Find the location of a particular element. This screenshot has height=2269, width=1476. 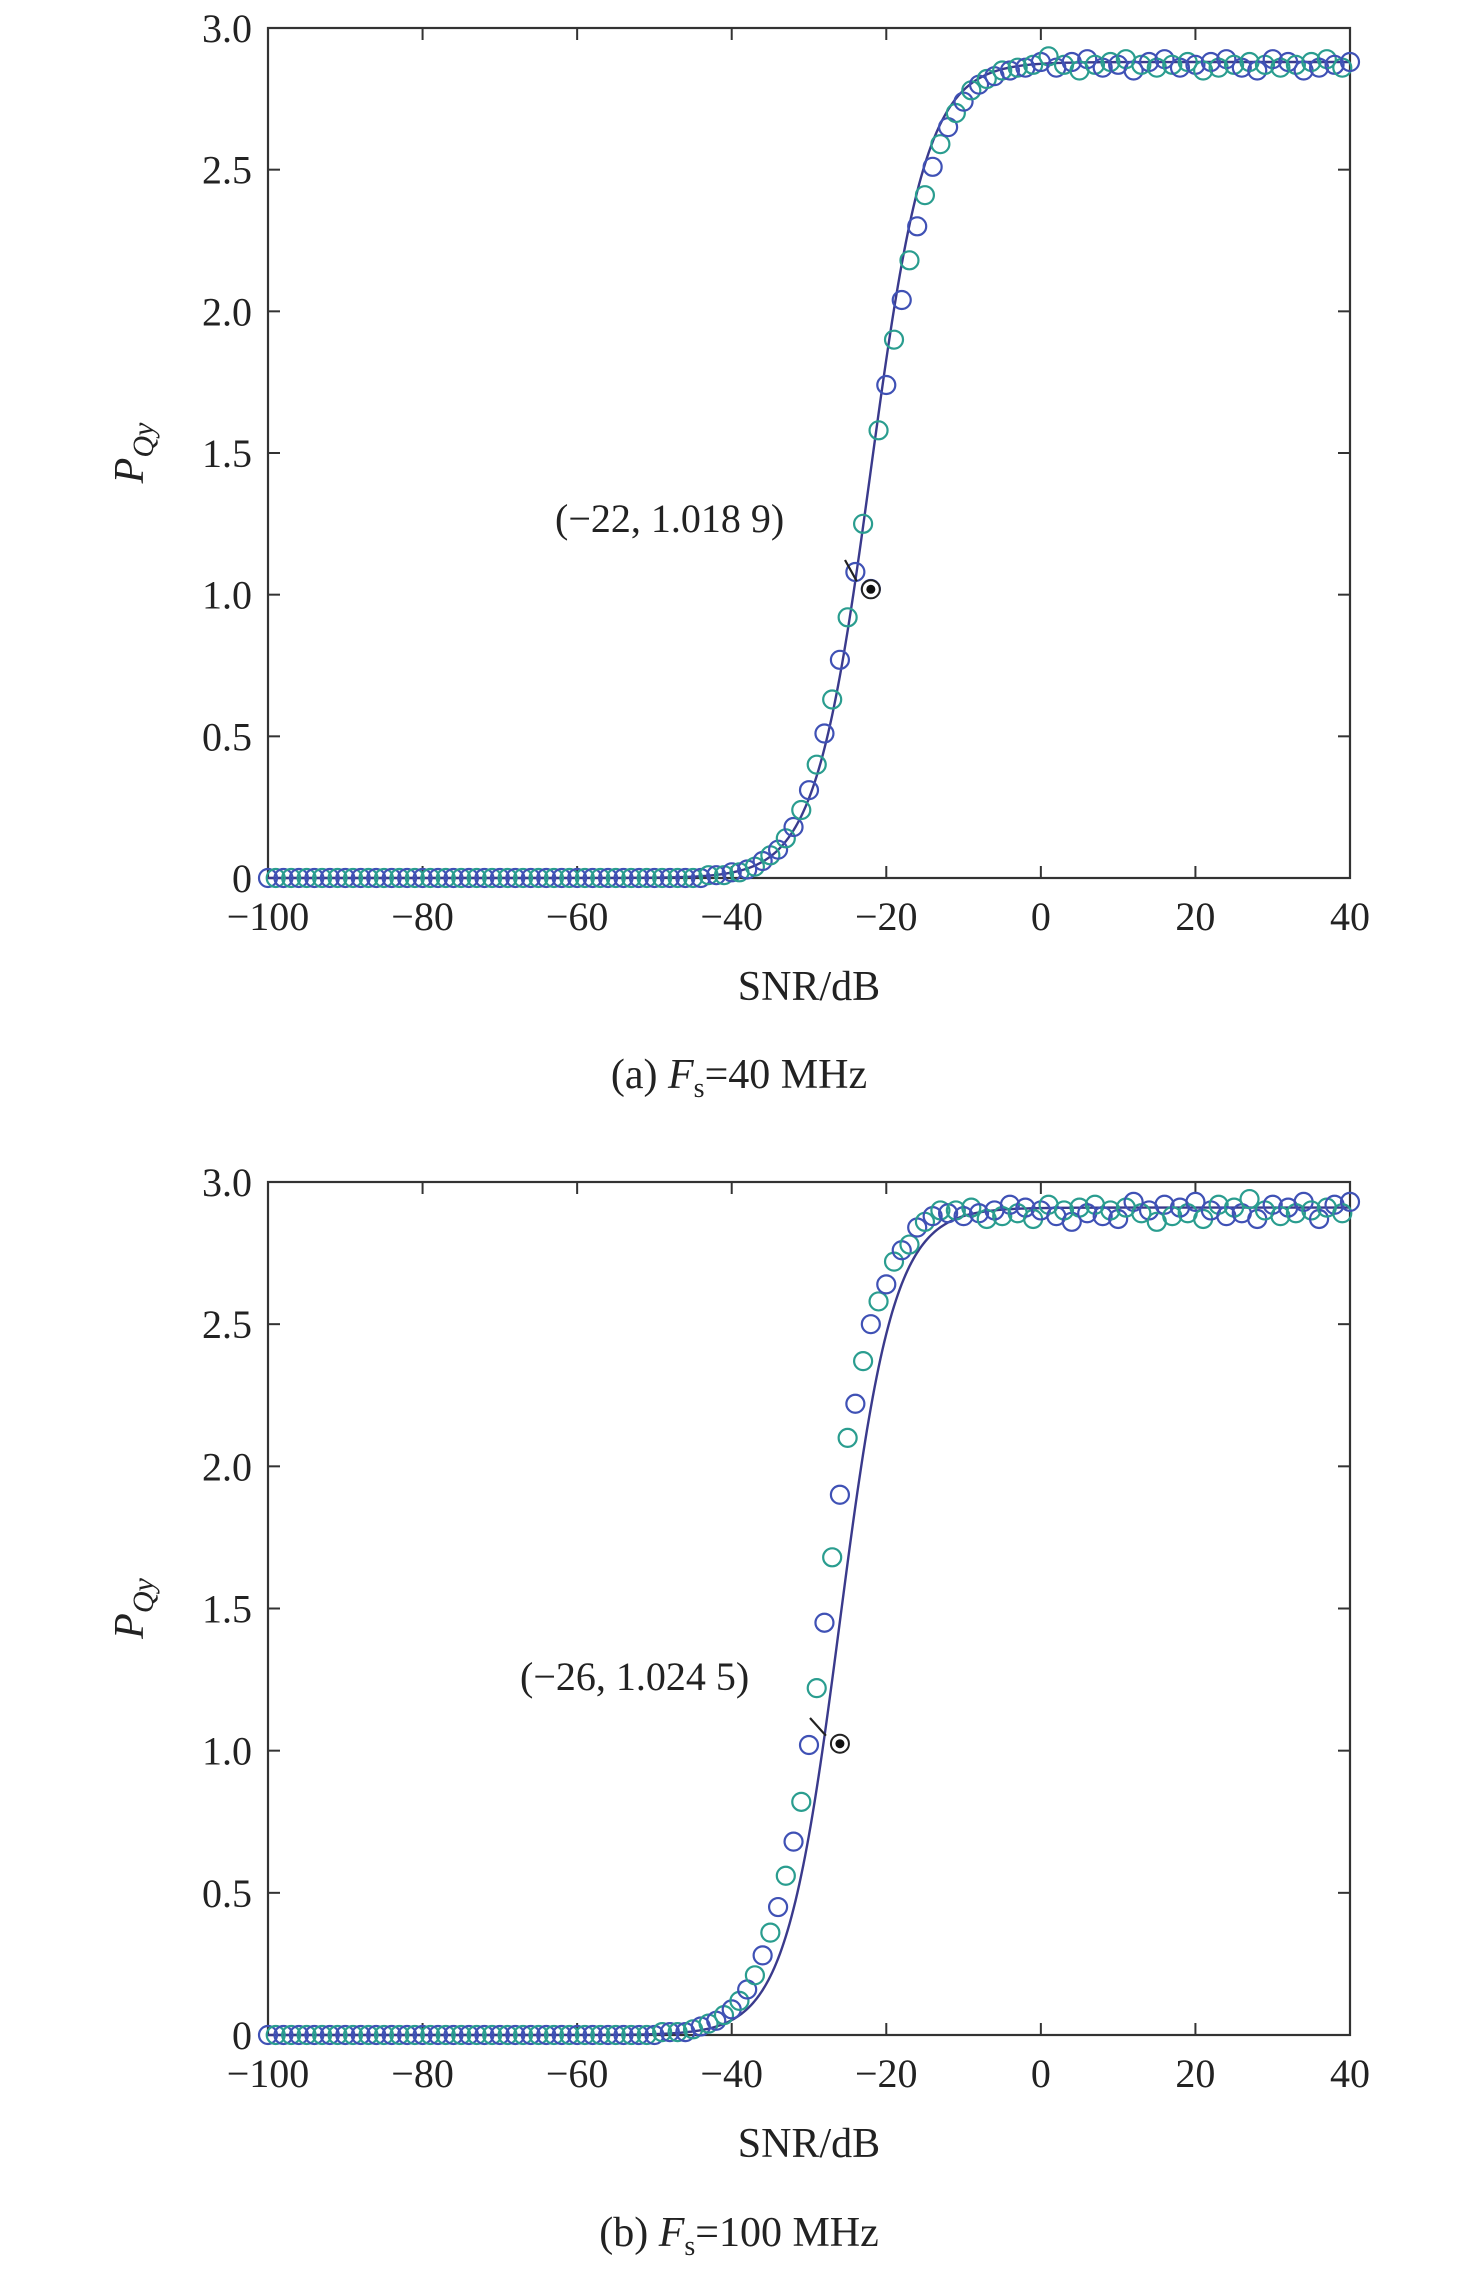

caption-prefix: (a) is located at coordinates (639, 1075).